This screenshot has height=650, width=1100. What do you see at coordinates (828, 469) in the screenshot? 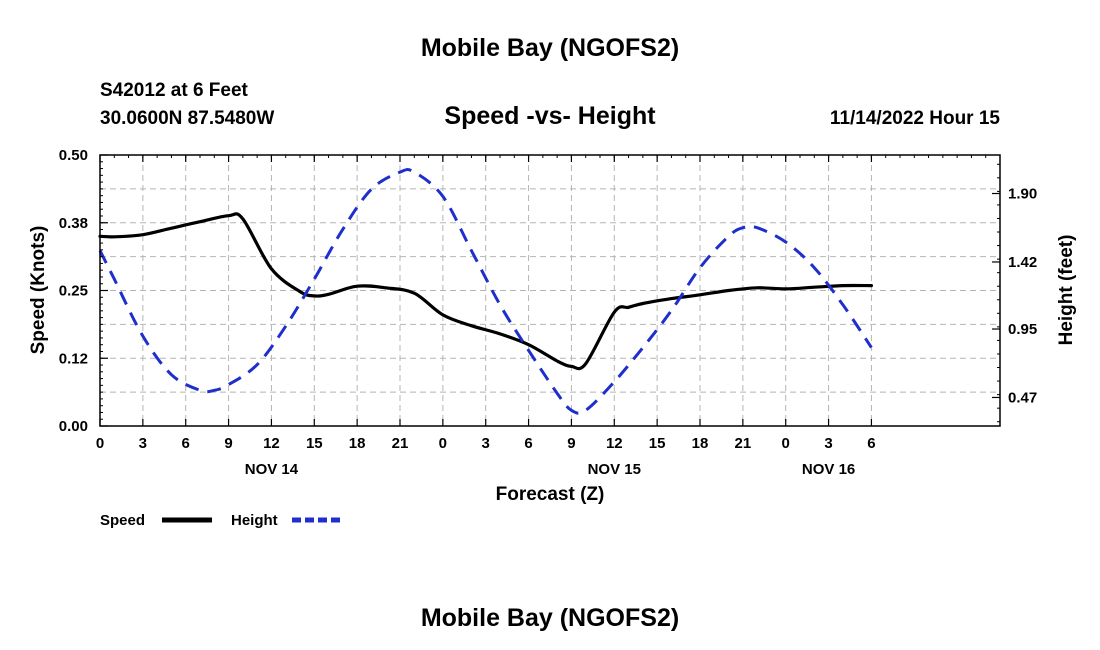
I see `date-label: NOV 16` at bounding box center [828, 469].